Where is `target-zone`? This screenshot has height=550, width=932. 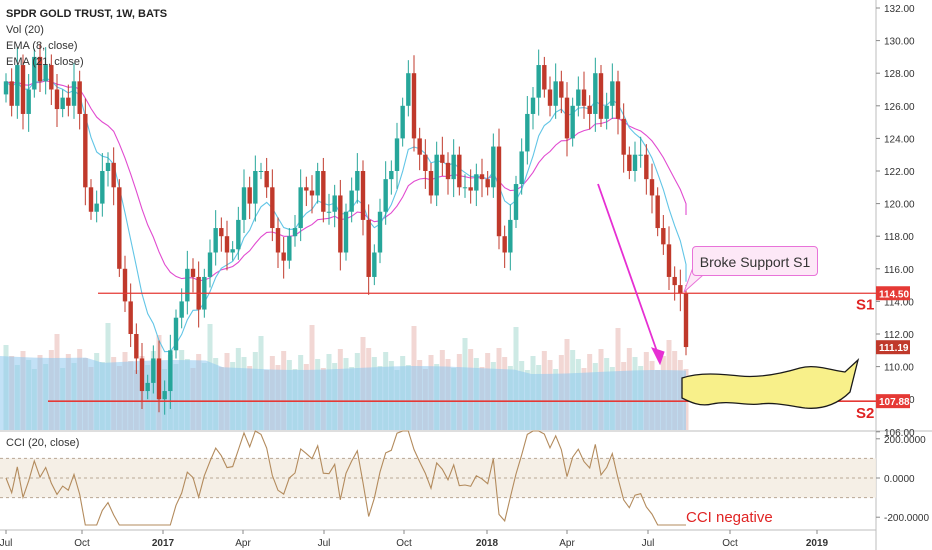
target-zone is located at coordinates (728, 296).